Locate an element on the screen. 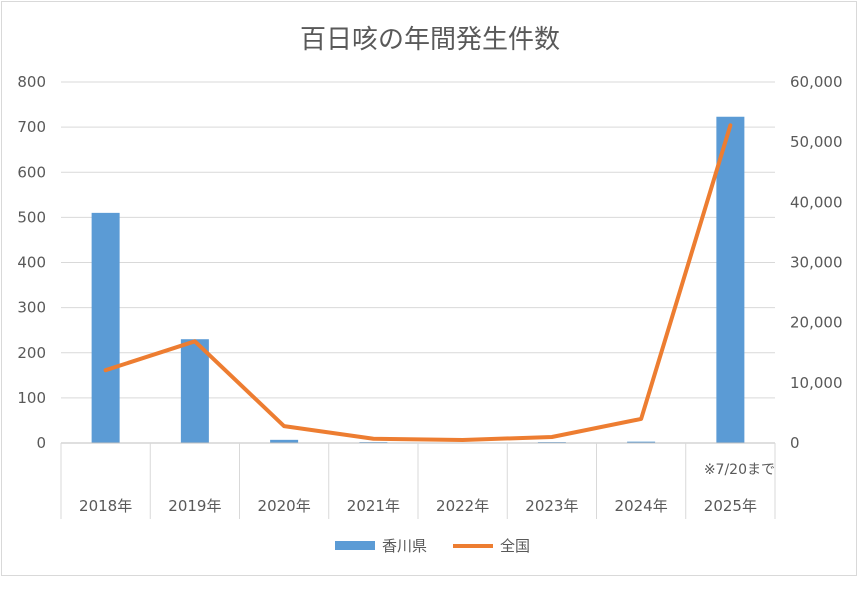 This screenshot has width=860, height=600. legend-label: 香川県 is located at coordinates (404, 546).